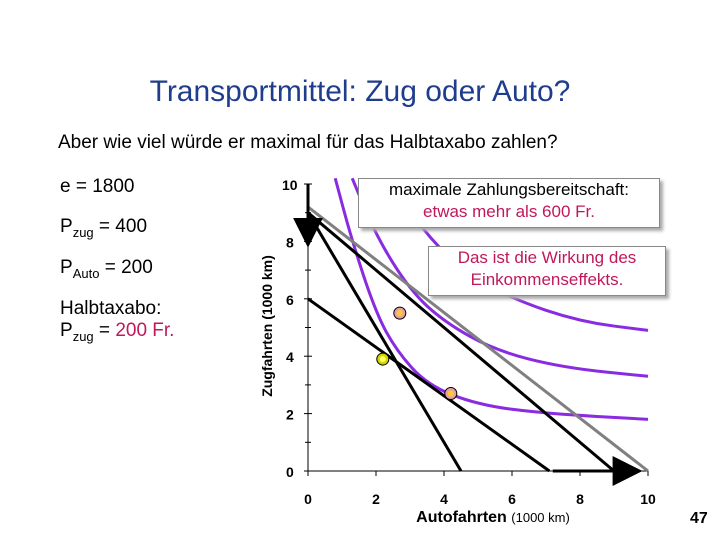 The image size is (720, 540). I want to click on note1-line1: maximale Zahlungsbereitschaft:, so click(508, 189).